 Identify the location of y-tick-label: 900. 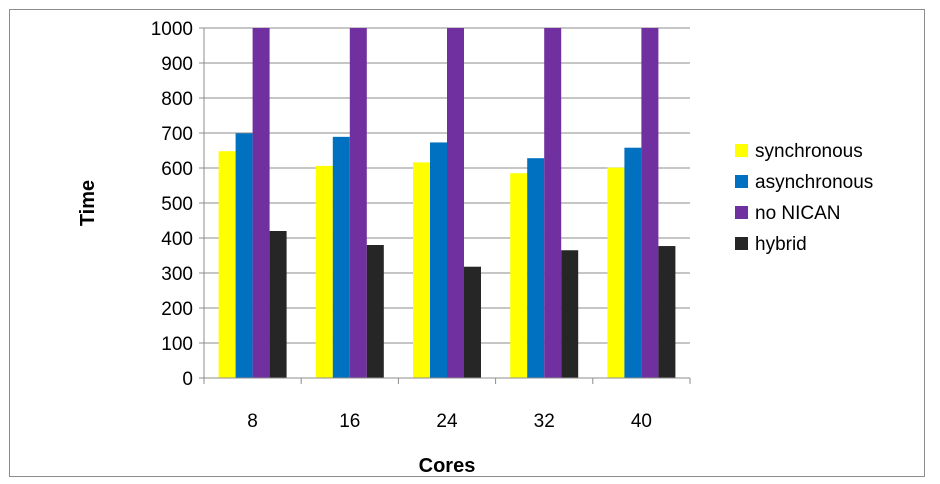
(177, 64).